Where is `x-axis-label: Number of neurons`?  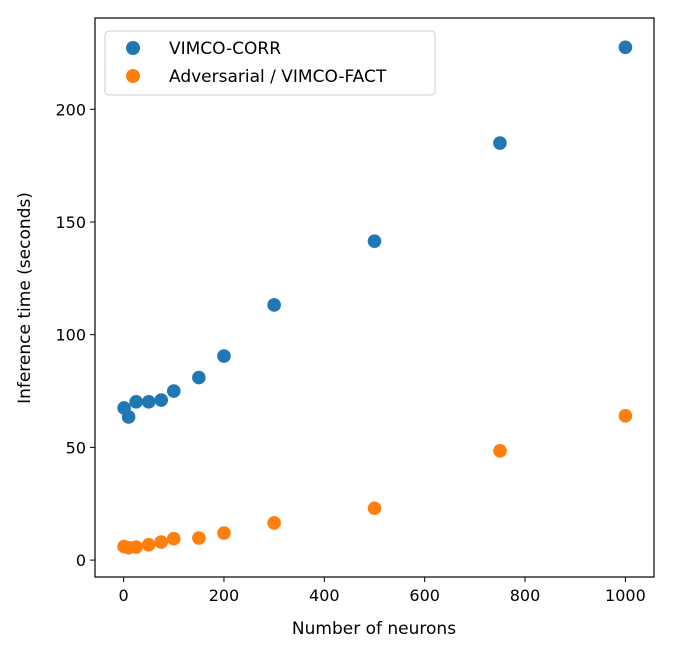
x-axis-label: Number of neurons is located at coordinates (374, 629).